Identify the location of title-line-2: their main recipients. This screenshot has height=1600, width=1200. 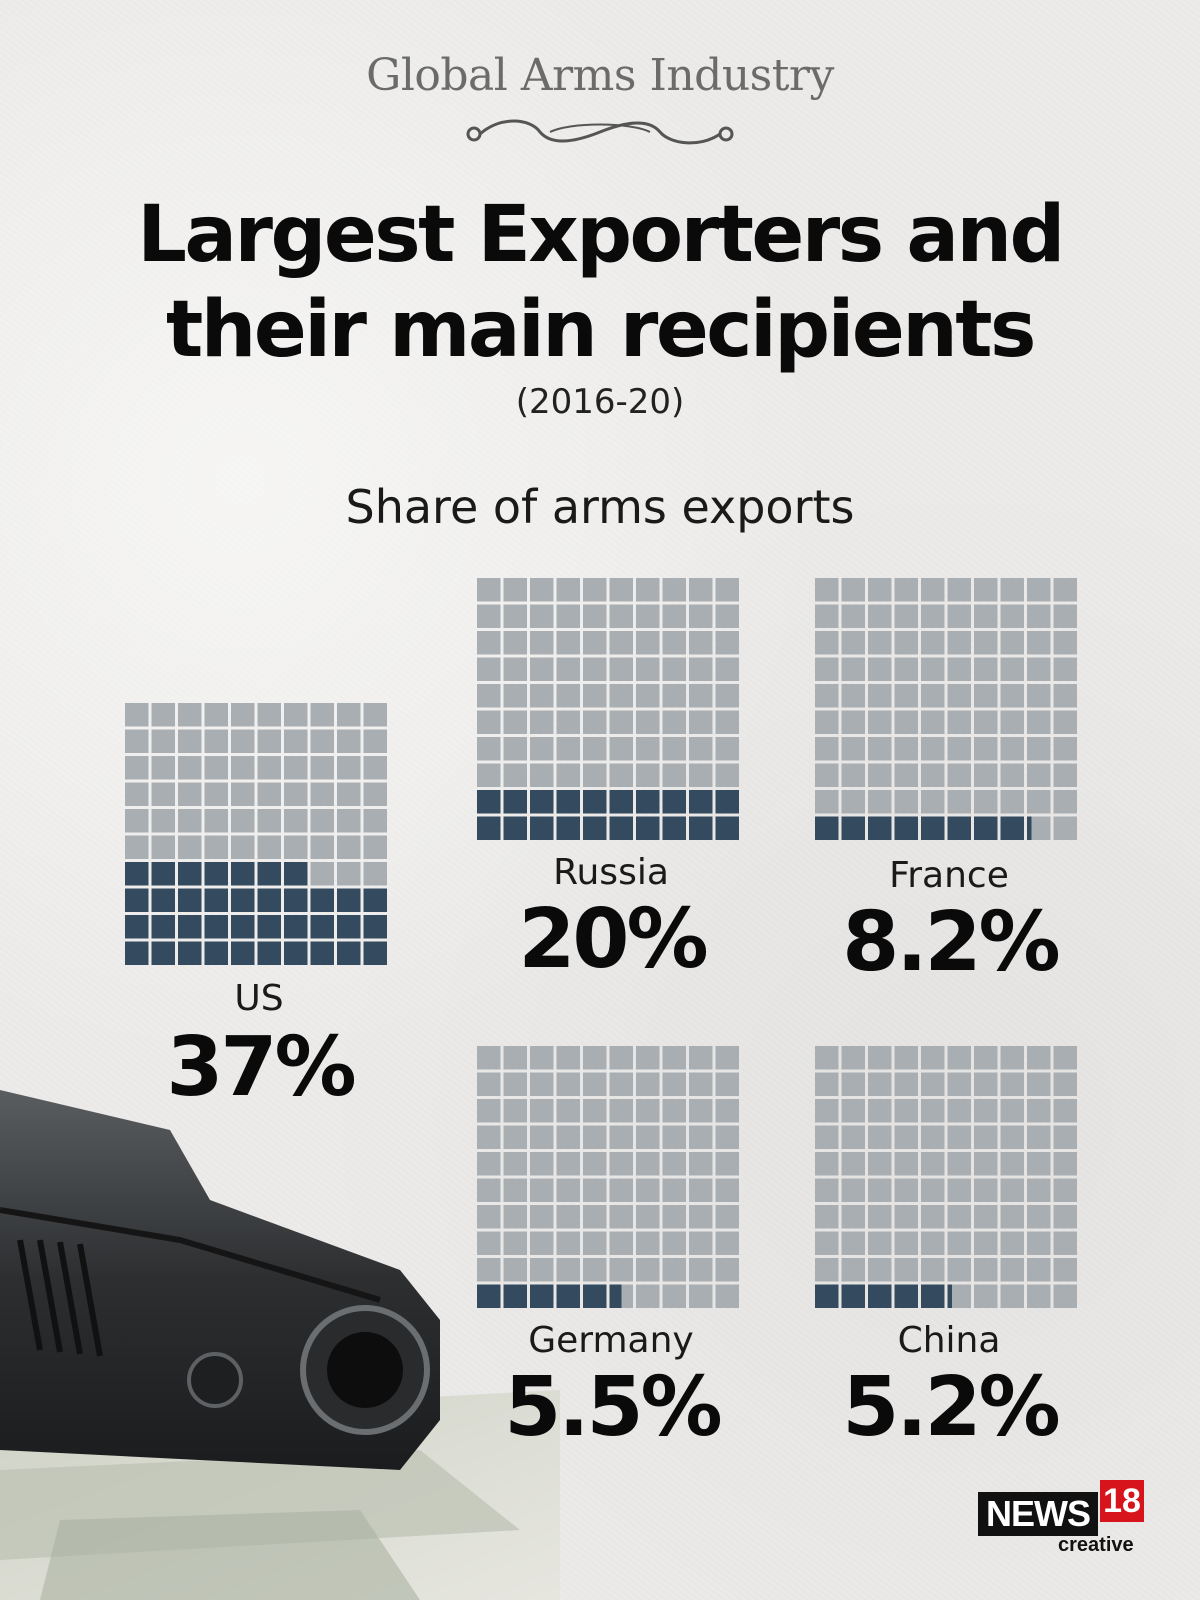
(601, 330).